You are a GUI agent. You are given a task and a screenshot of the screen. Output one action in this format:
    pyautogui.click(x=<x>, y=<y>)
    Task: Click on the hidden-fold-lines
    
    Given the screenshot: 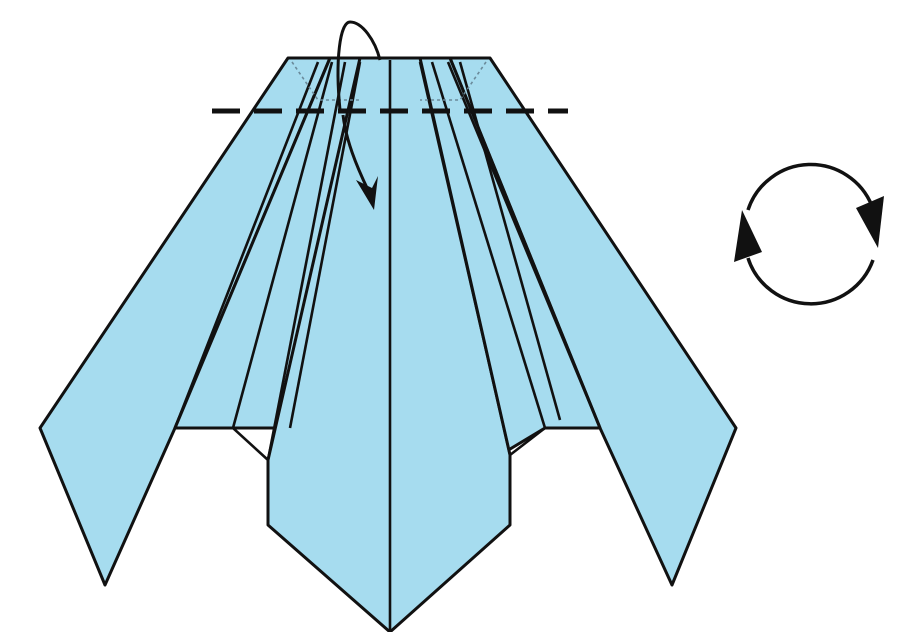 What is the action you would take?
    pyautogui.click(x=389, y=81)
    